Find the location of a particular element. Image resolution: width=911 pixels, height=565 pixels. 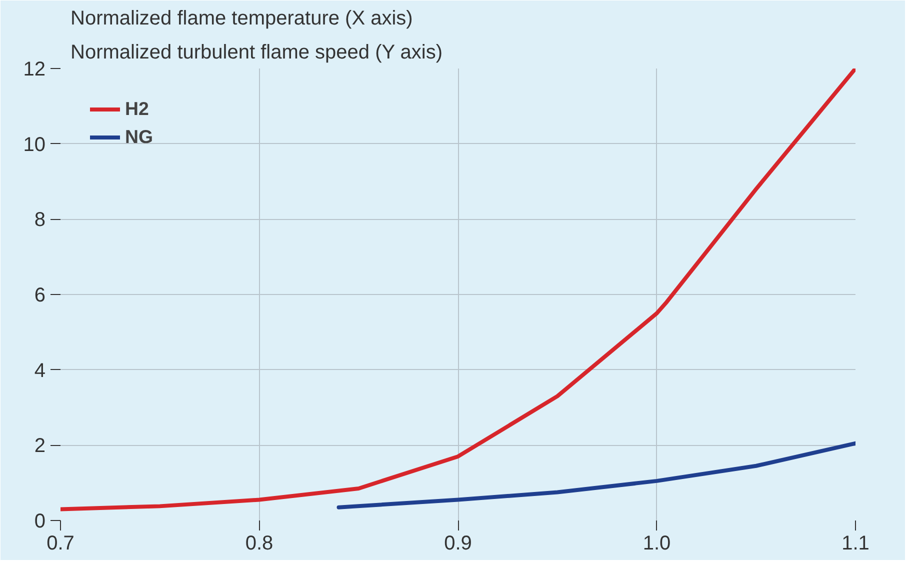

x-tick-label: 1.0 is located at coordinates (656, 543).